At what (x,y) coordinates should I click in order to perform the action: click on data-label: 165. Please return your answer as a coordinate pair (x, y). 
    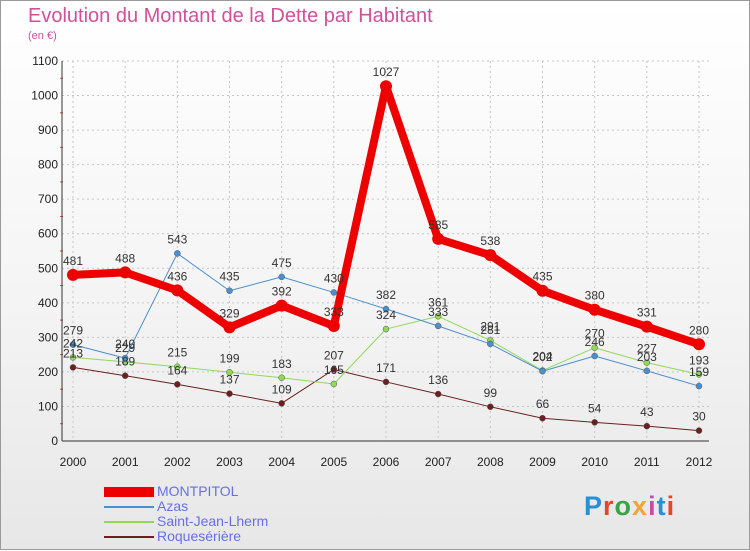
    Looking at the image, I should click on (334, 370).